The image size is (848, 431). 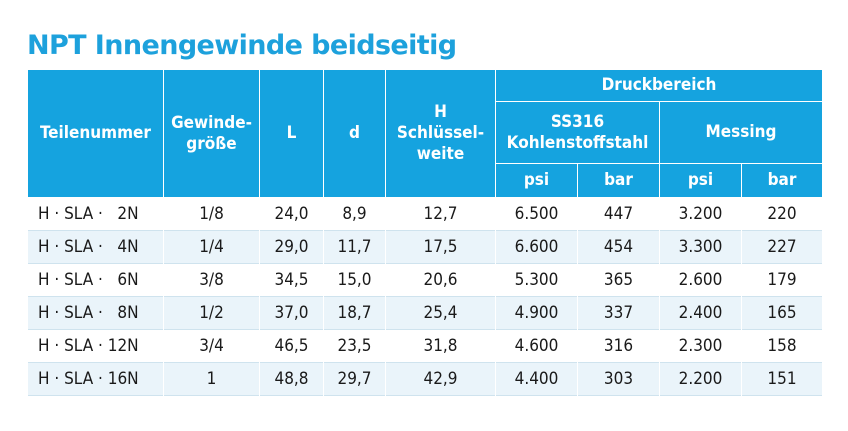 What do you see at coordinates (700, 346) in the screenshot?
I see `cell-brass-psi: 2.300` at bounding box center [700, 346].